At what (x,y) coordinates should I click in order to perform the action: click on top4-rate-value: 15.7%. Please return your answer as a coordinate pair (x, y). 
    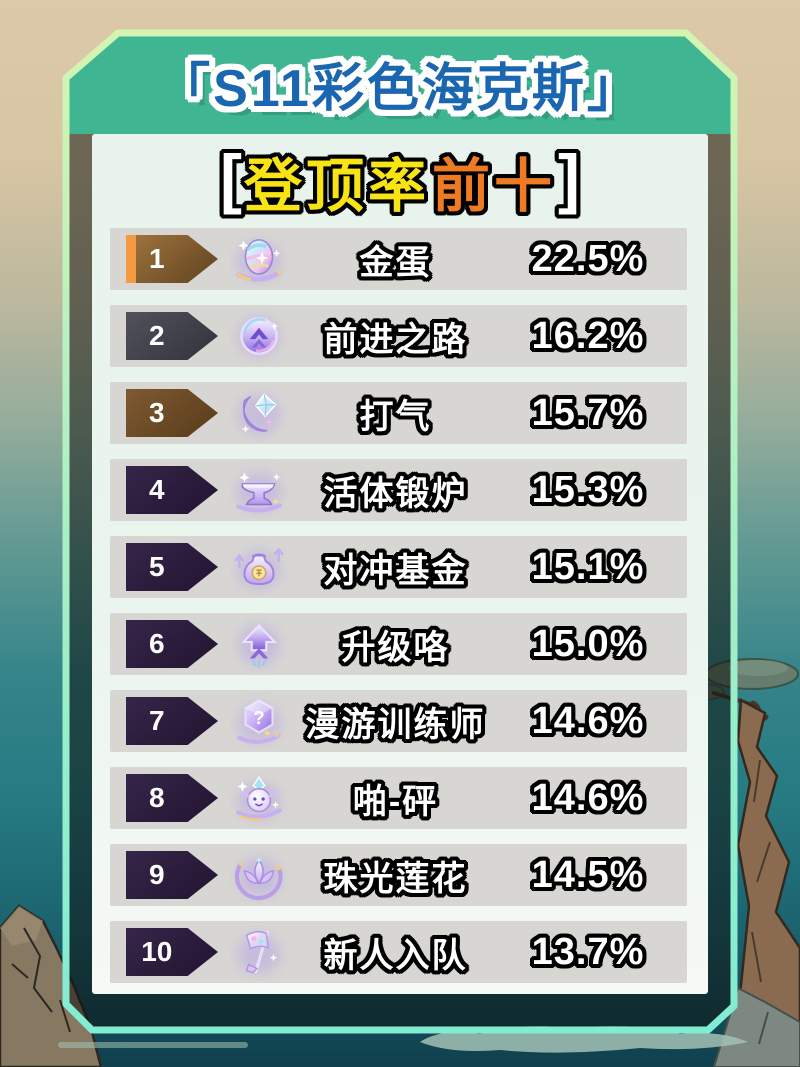
    Looking at the image, I should click on (588, 412).